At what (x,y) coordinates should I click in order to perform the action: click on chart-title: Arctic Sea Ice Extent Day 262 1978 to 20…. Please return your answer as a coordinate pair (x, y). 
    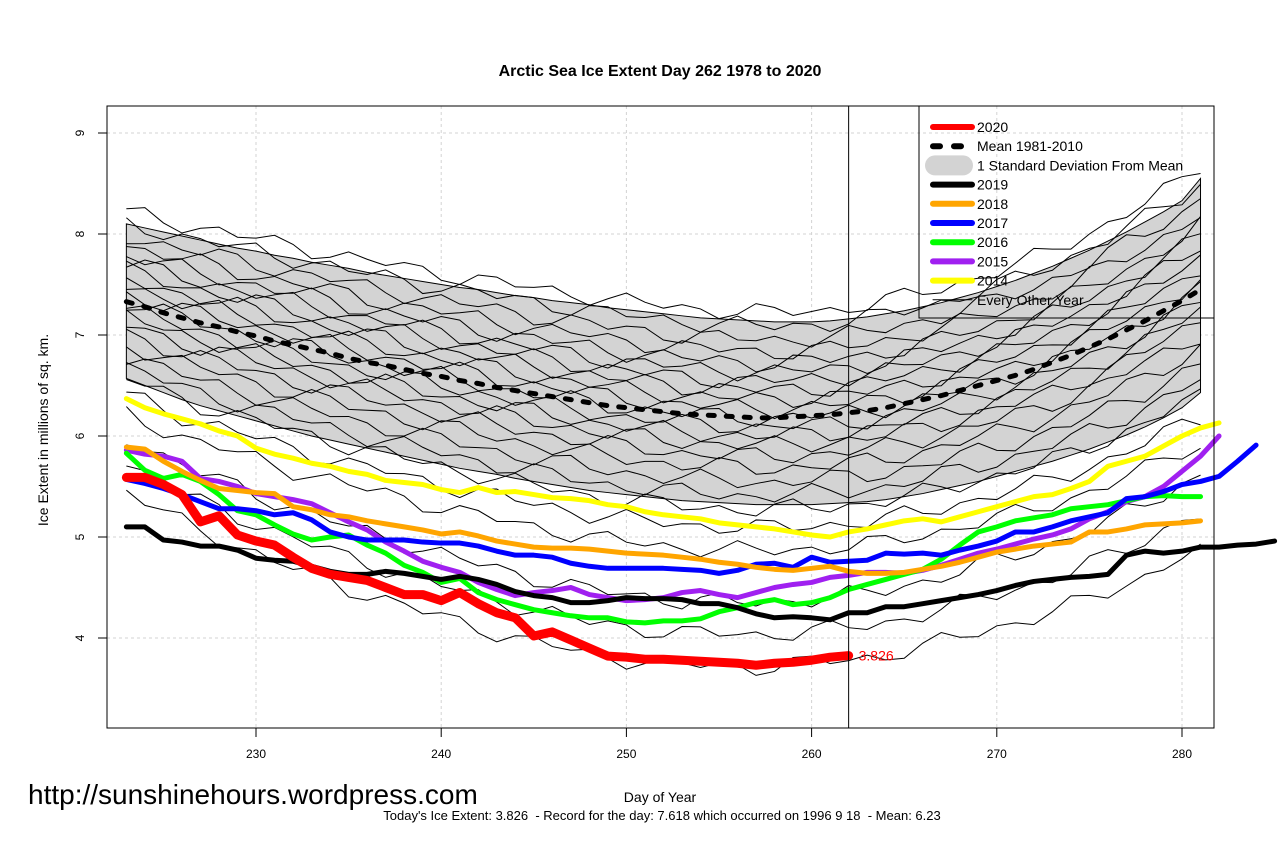
    Looking at the image, I should click on (660, 71).